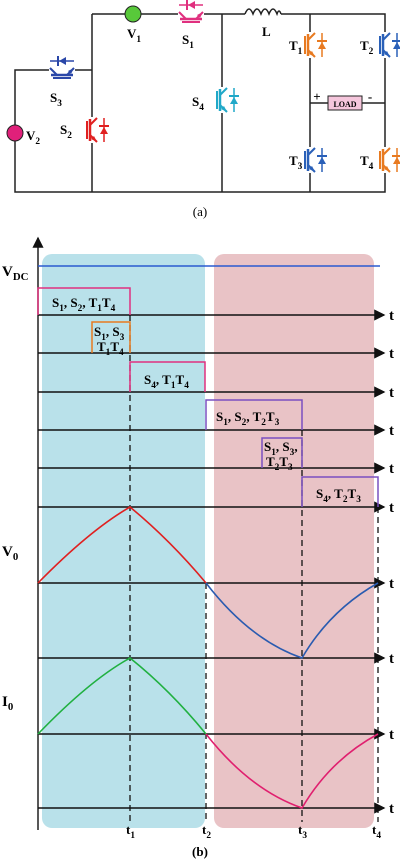  Describe the element at coordinates (367, 162) in the screenshot. I see `label: T4` at that location.